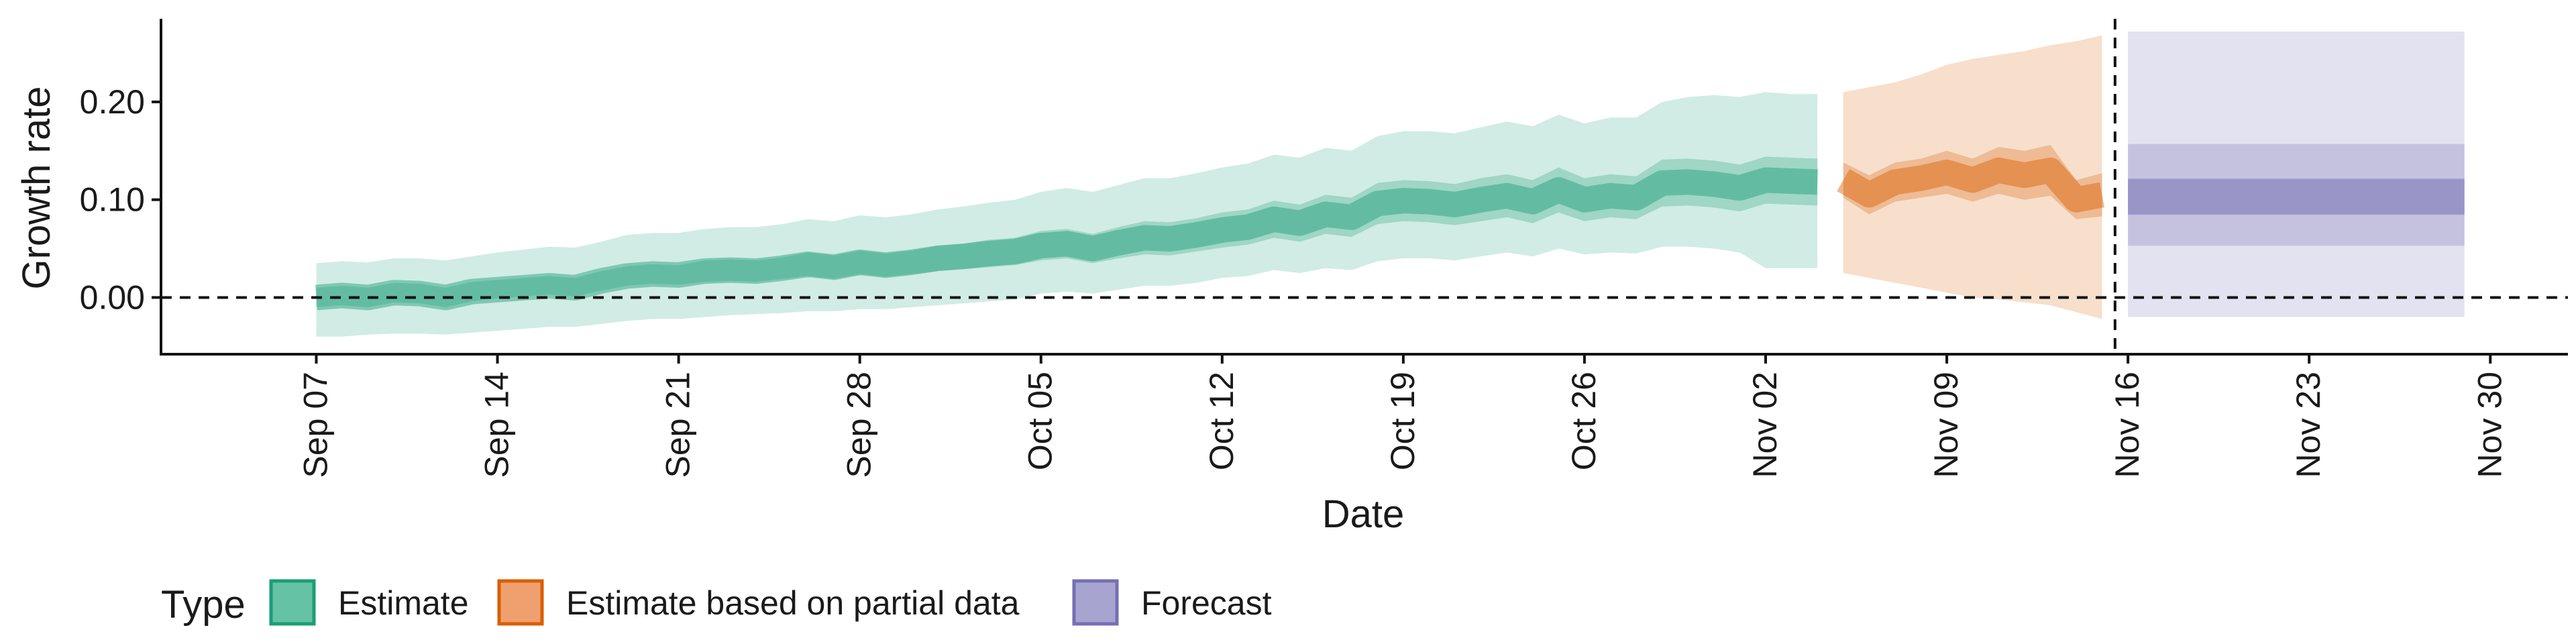 The height and width of the screenshot is (644, 2576). What do you see at coordinates (1946, 425) in the screenshot?
I see `x-tick-label: Nov 09` at bounding box center [1946, 425].